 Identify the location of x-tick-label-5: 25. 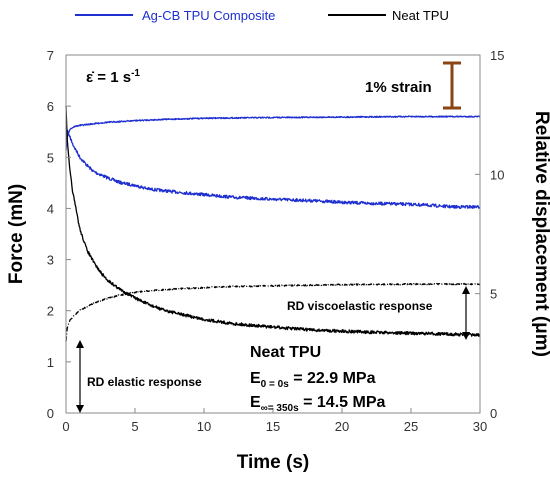
(411, 426).